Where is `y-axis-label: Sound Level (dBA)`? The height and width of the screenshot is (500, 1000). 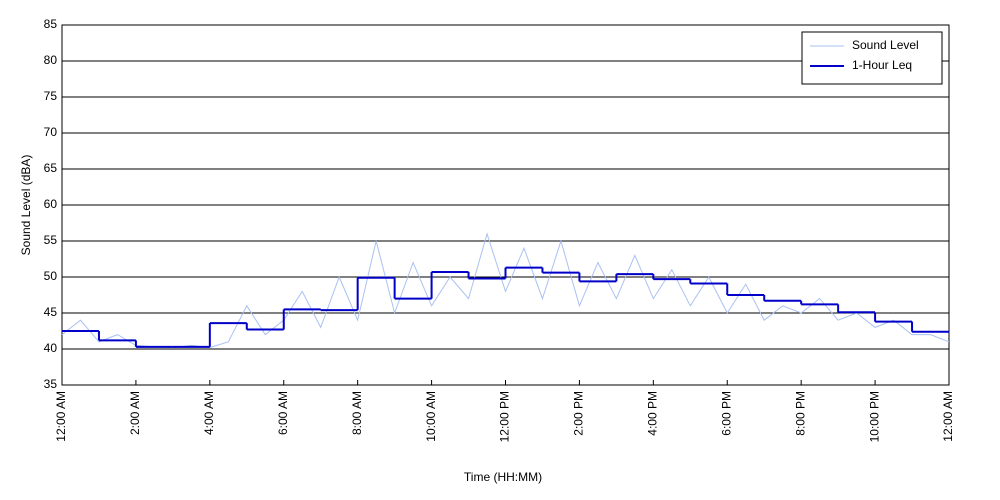
y-axis-label: Sound Level (dBA) is located at coordinates (26, 205).